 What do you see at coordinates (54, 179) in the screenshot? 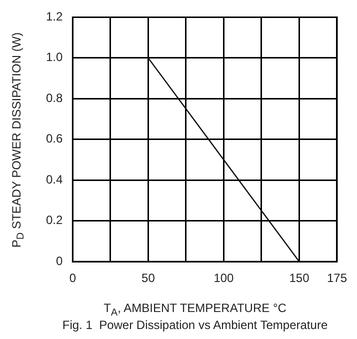
I see `y-tick-label: 0.4` at bounding box center [54, 179].